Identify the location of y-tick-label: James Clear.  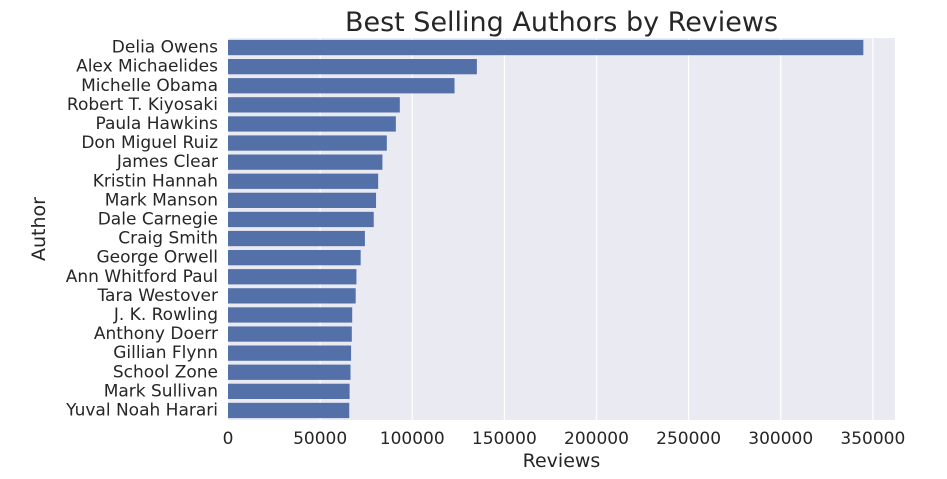
(167, 162).